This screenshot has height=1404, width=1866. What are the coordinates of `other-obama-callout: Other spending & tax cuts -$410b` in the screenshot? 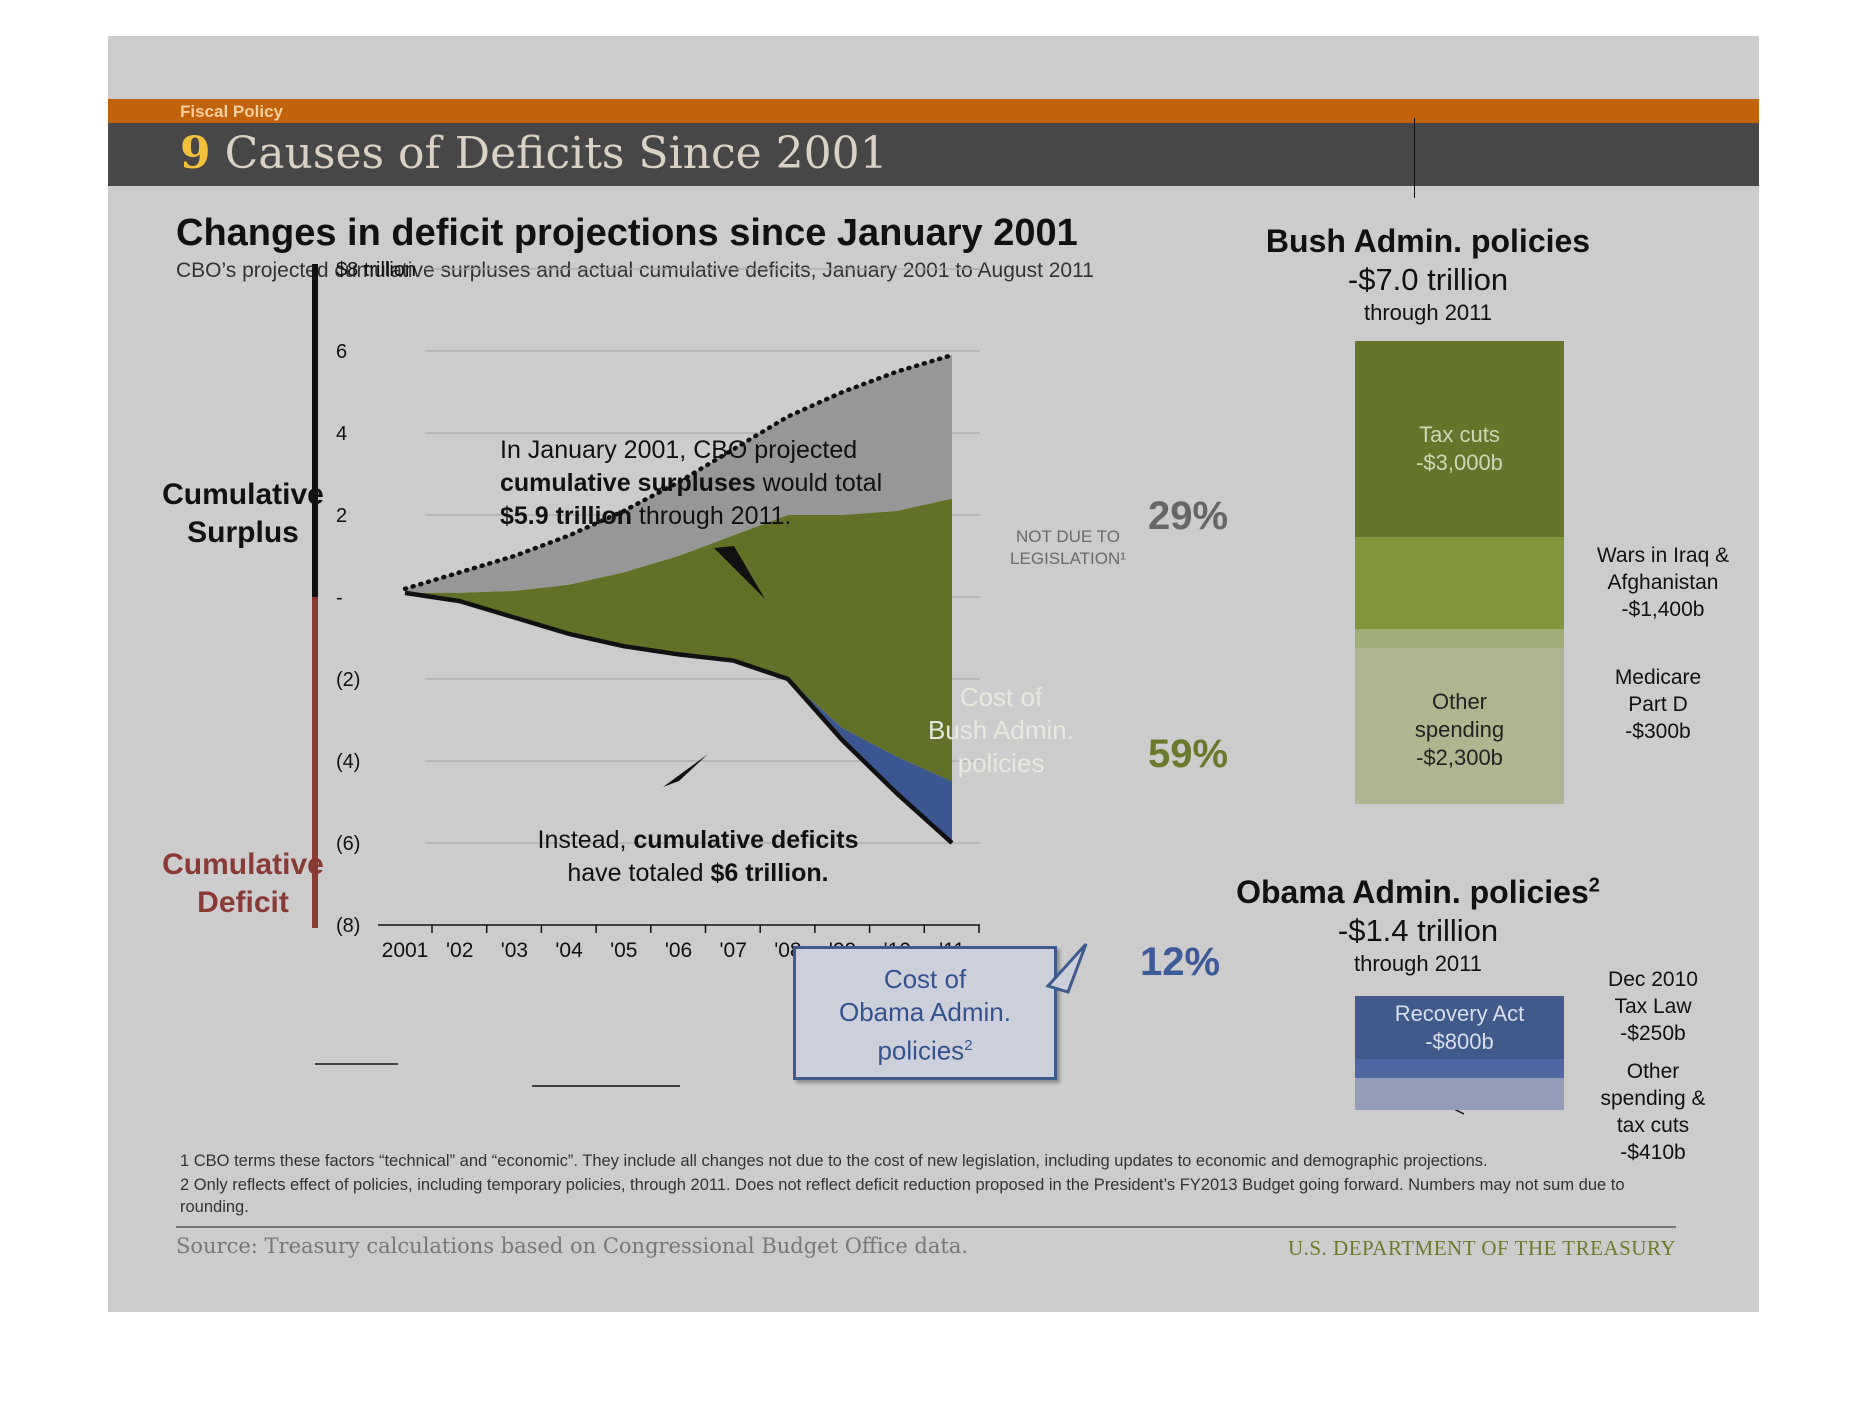 It's located at (1653, 1112).